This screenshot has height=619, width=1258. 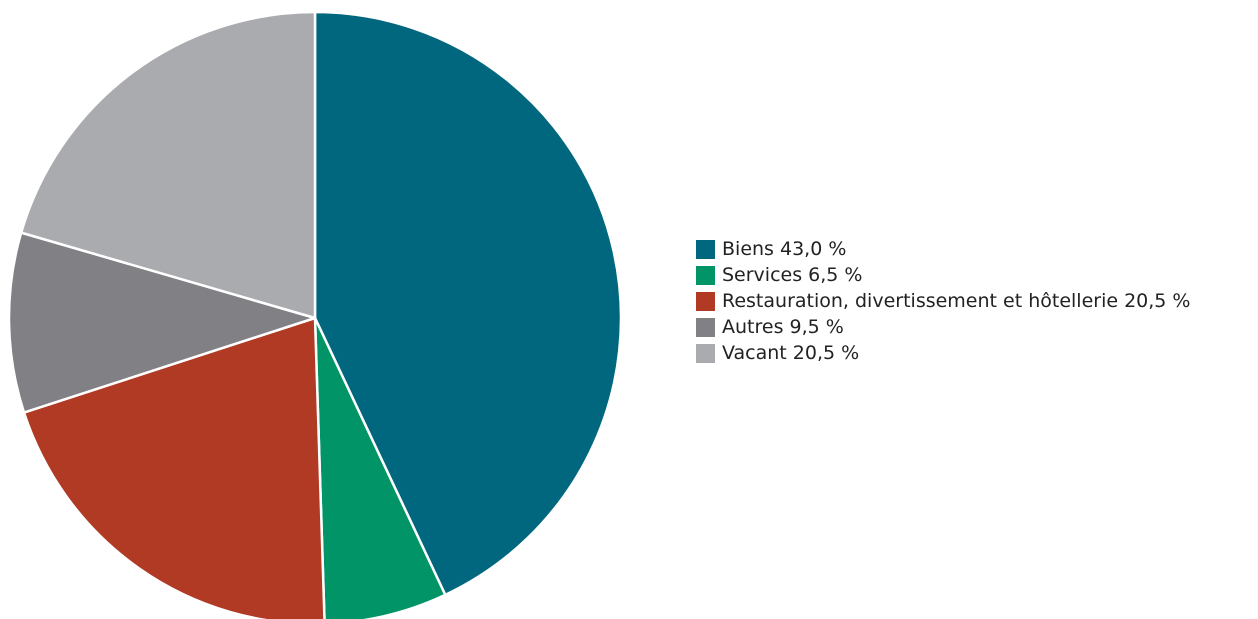 I want to click on legend-label-autres: Autres 9,5 %, so click(x=783, y=327).